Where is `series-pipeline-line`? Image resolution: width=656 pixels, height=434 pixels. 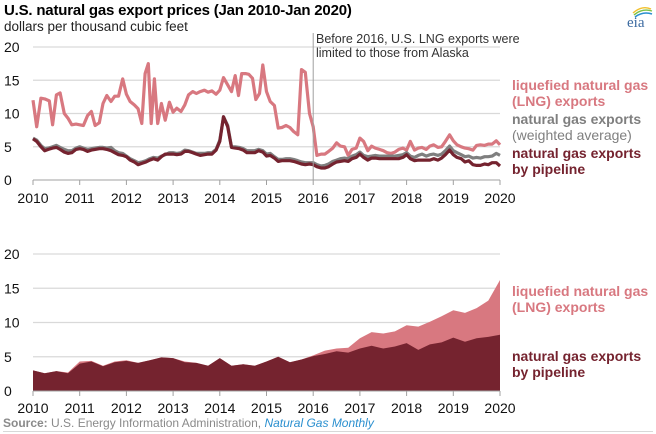 series-pipeline-line is located at coordinates (267, 142).